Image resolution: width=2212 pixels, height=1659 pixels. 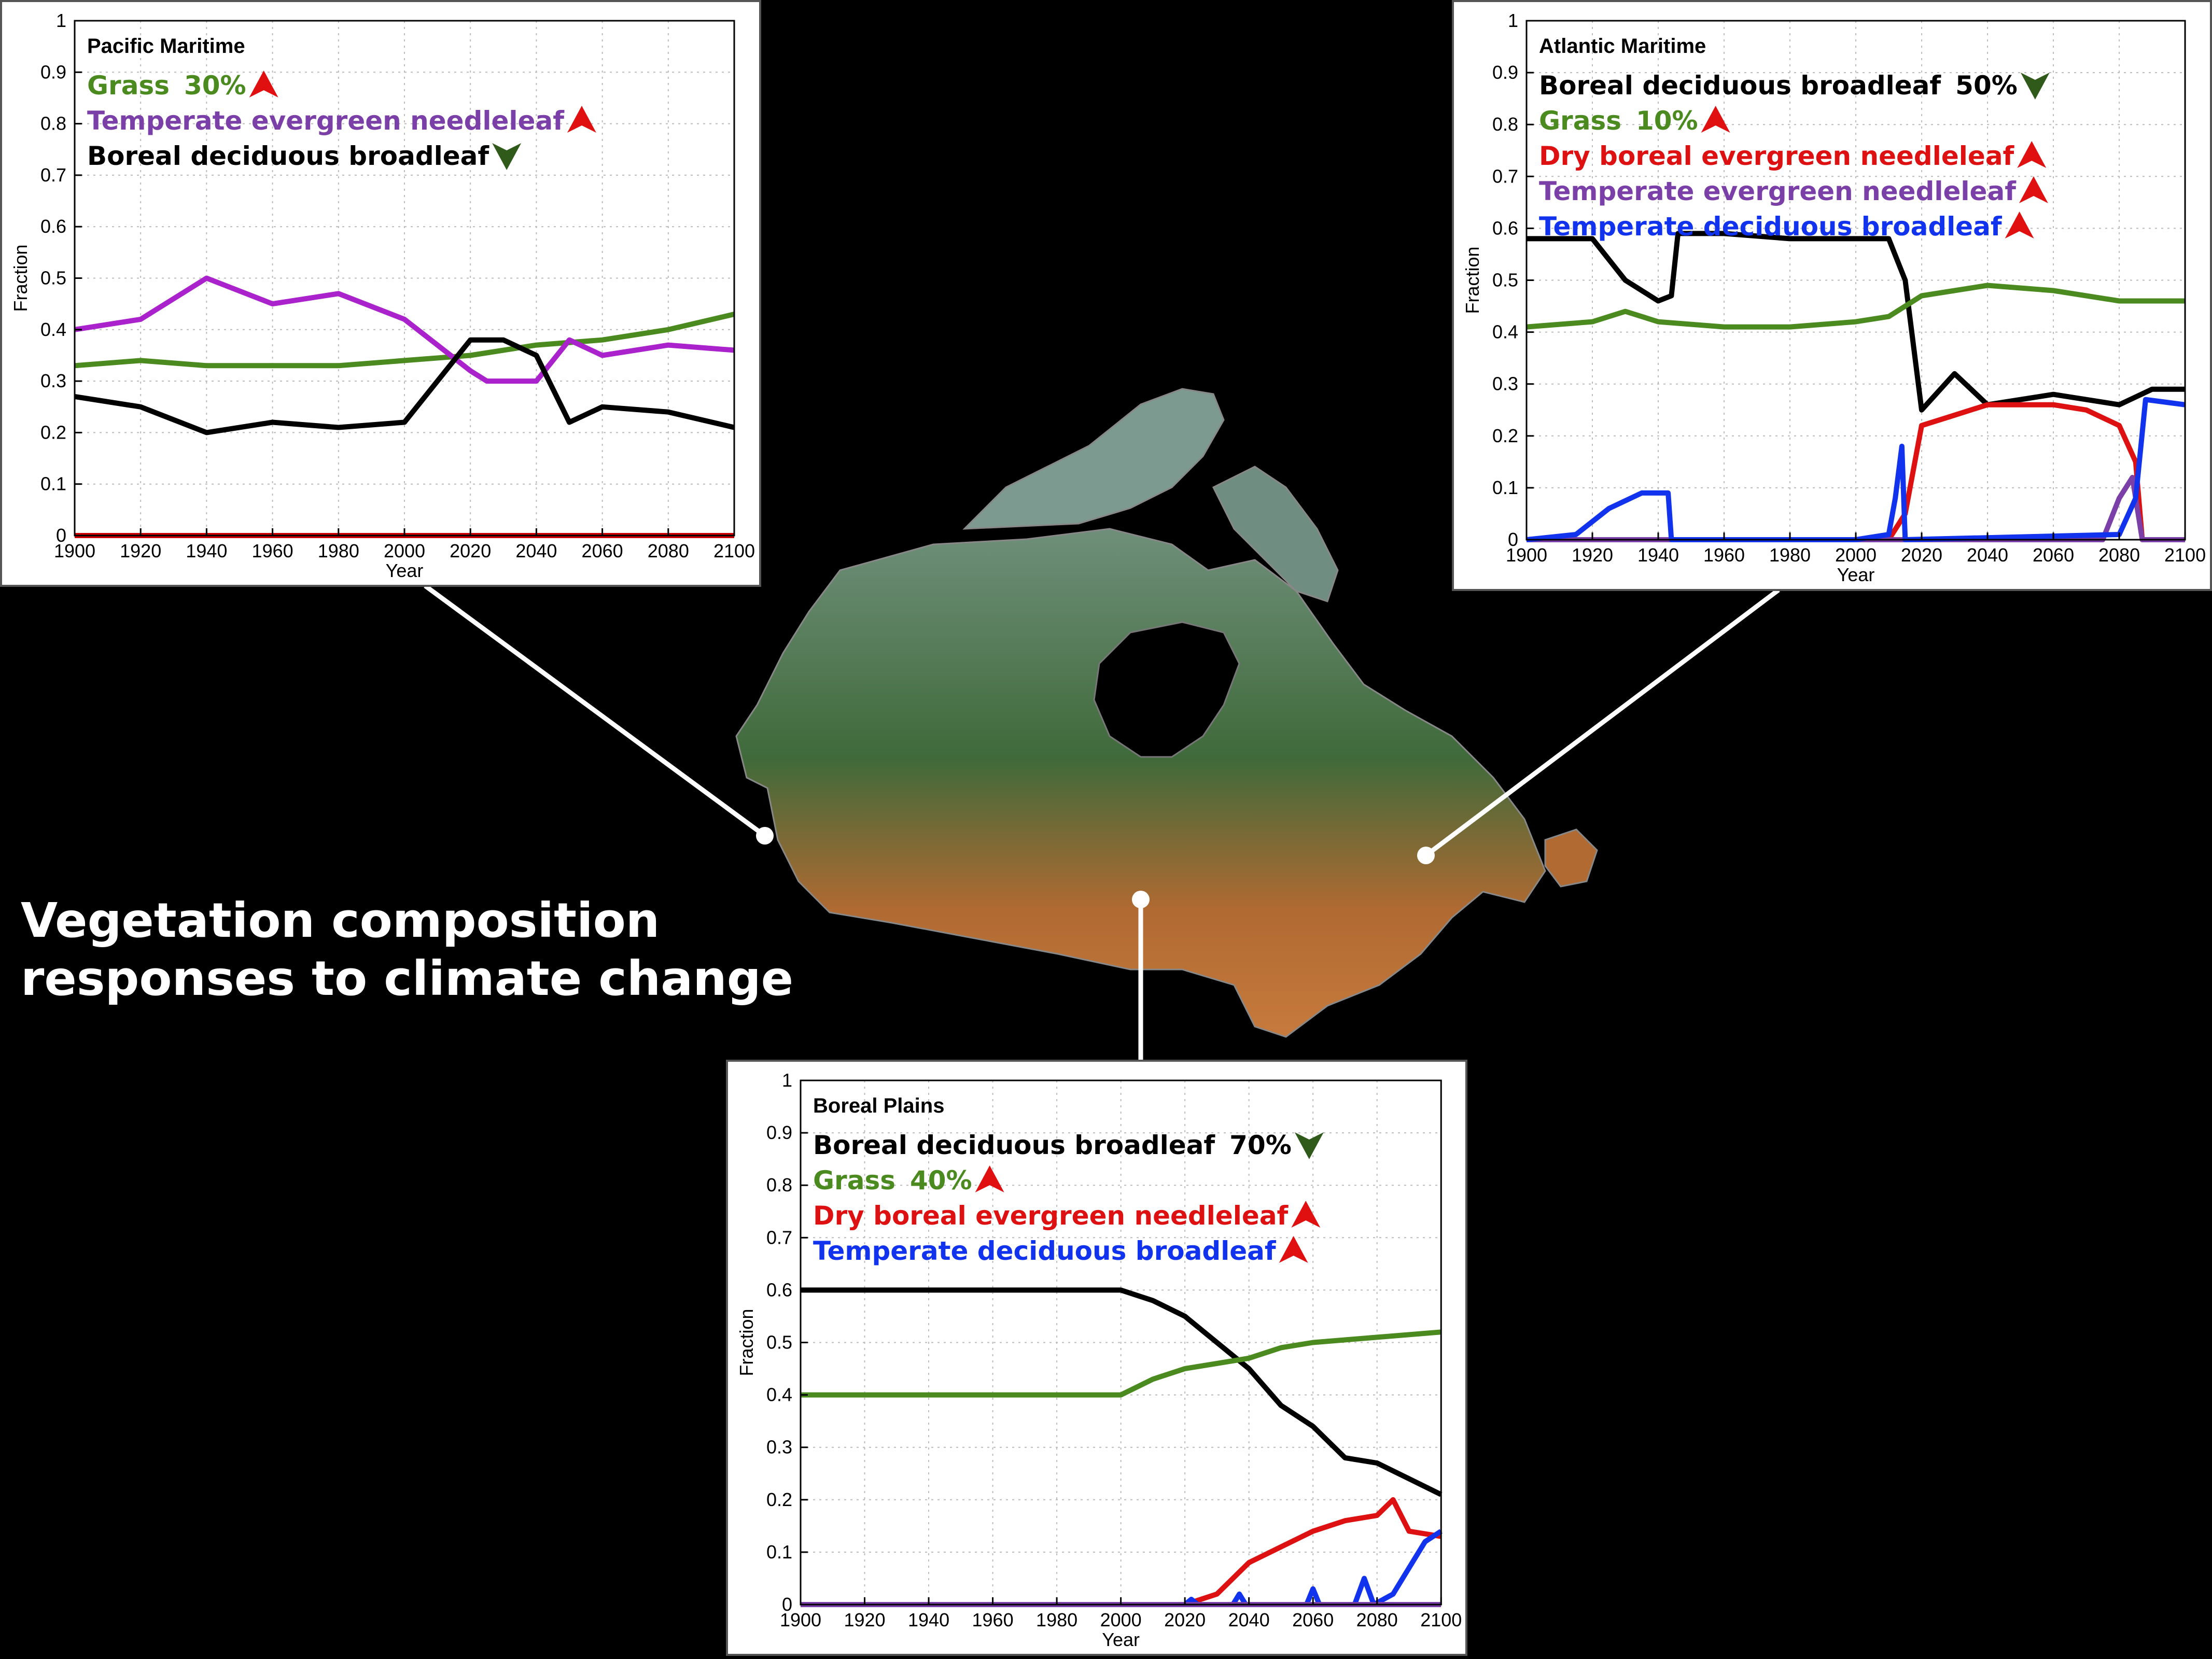 I want to click on mainland-shape, so click(x=1140, y=783).